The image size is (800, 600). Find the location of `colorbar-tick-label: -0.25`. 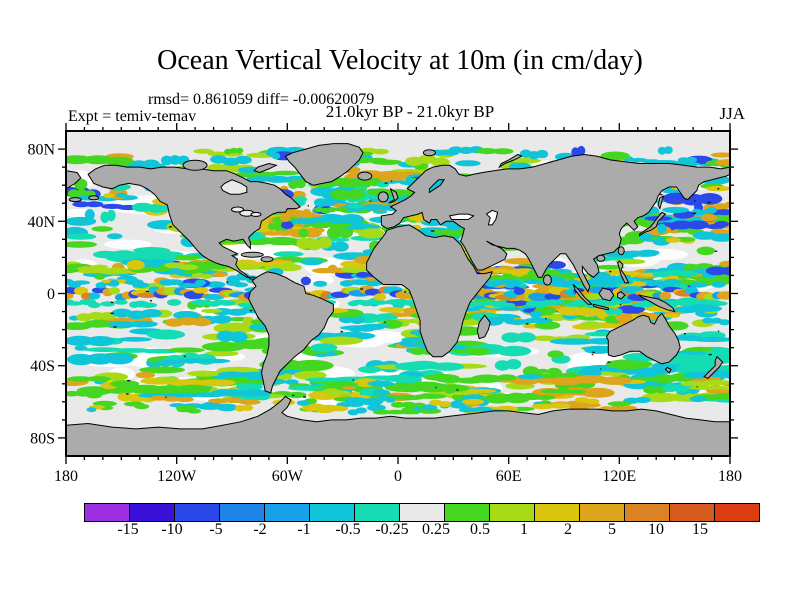

colorbar-tick-label: -0.25 is located at coordinates (392, 529).